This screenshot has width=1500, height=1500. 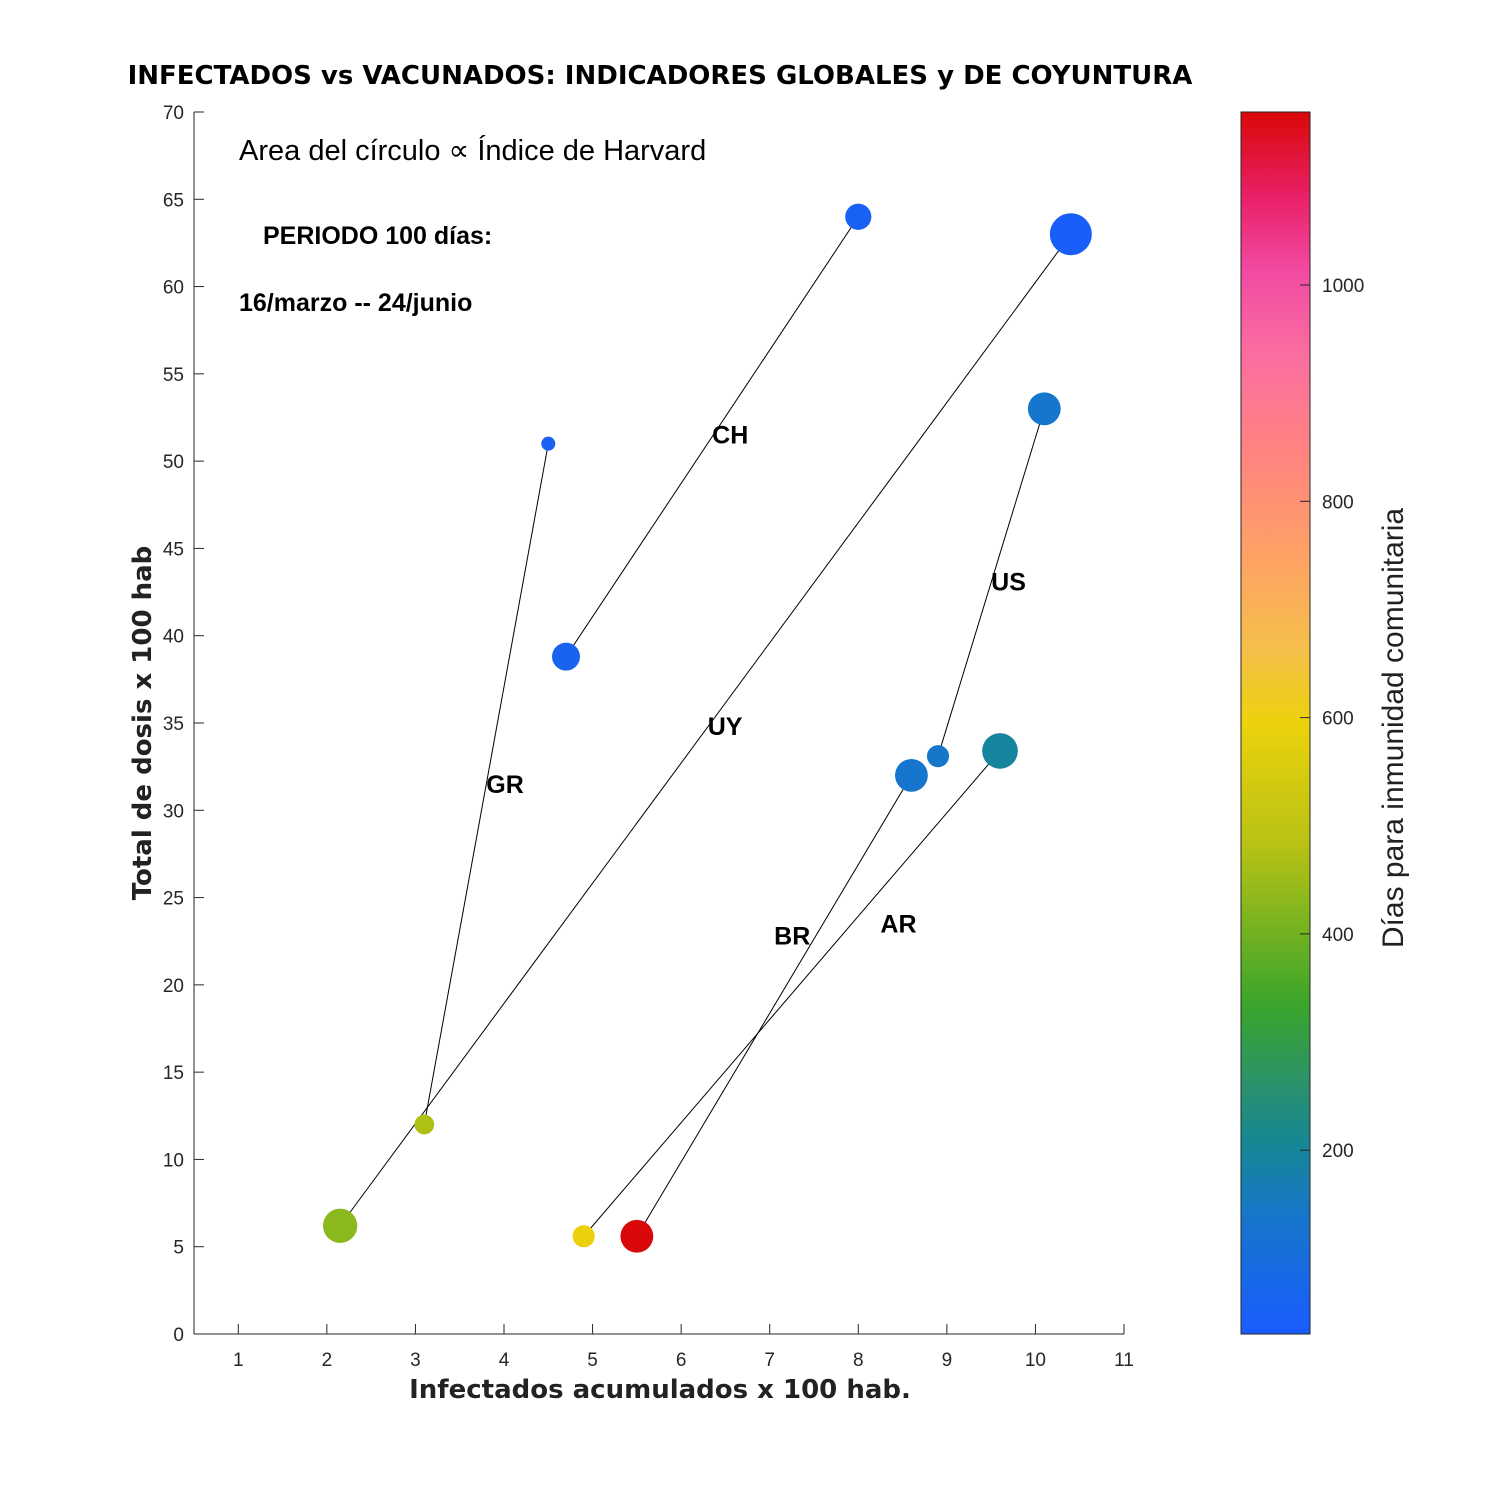 I want to click on colorbar-ticks: 200 400 600 800 1000, so click(x=1332, y=719).